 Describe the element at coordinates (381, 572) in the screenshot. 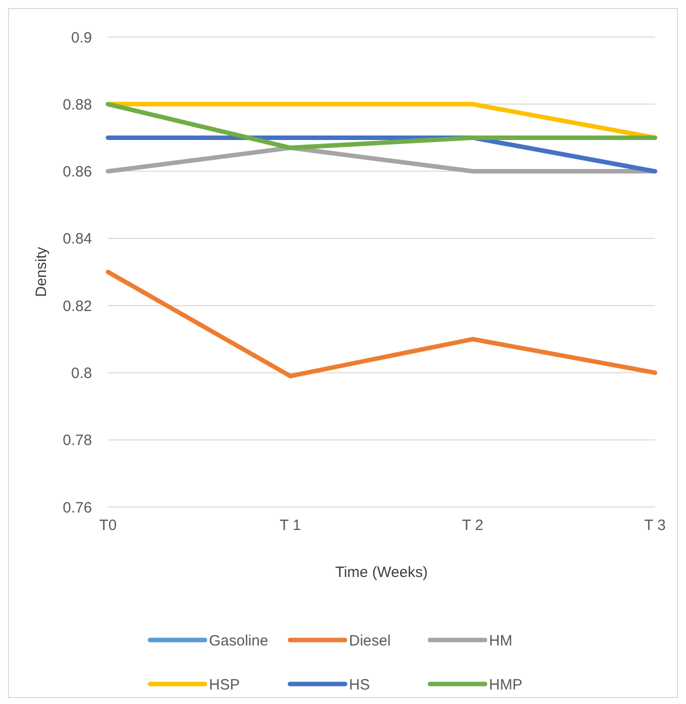

I see `x-axis-title: Time (Weeks)` at that location.